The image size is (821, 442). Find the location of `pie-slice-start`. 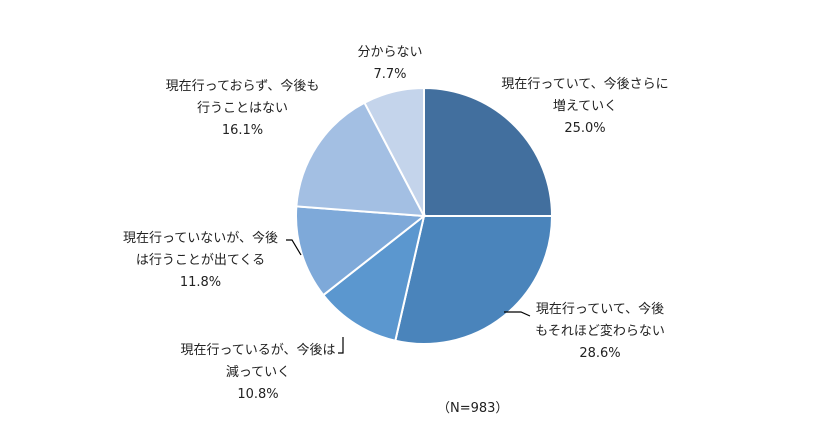

pie-slice-start is located at coordinates (361, 251).